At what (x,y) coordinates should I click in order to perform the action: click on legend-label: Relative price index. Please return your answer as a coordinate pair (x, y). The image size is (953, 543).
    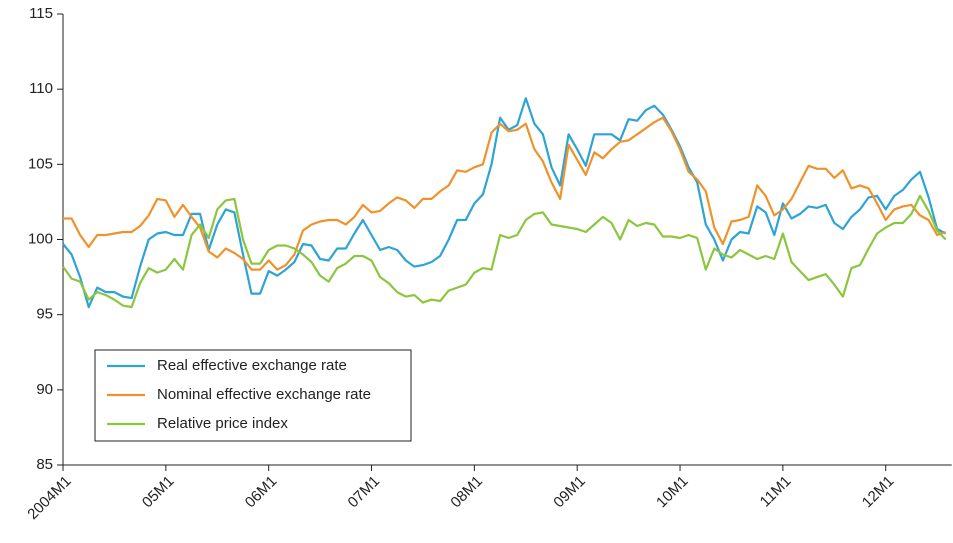
    Looking at the image, I should click on (222, 423).